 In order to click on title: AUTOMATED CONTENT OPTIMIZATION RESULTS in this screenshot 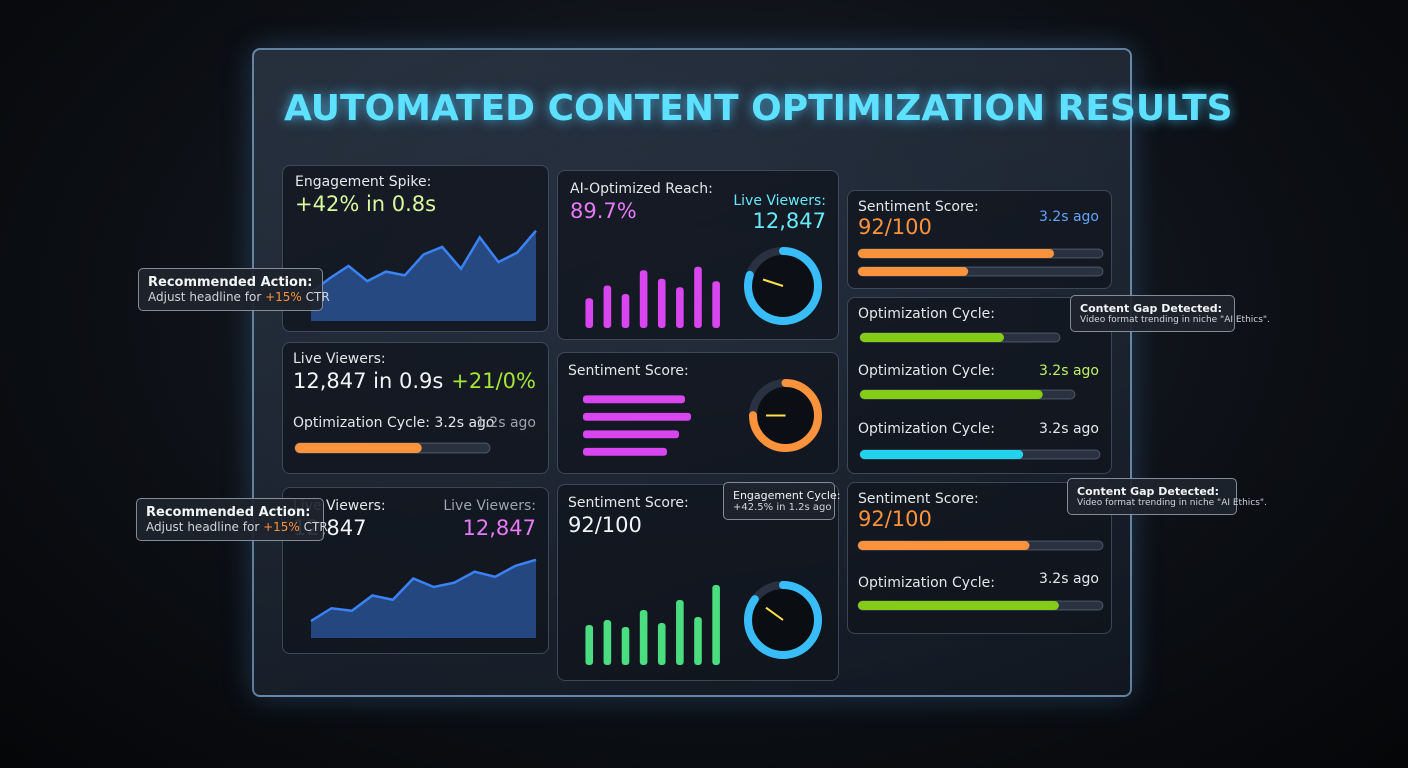, I will do `click(758, 108)`.